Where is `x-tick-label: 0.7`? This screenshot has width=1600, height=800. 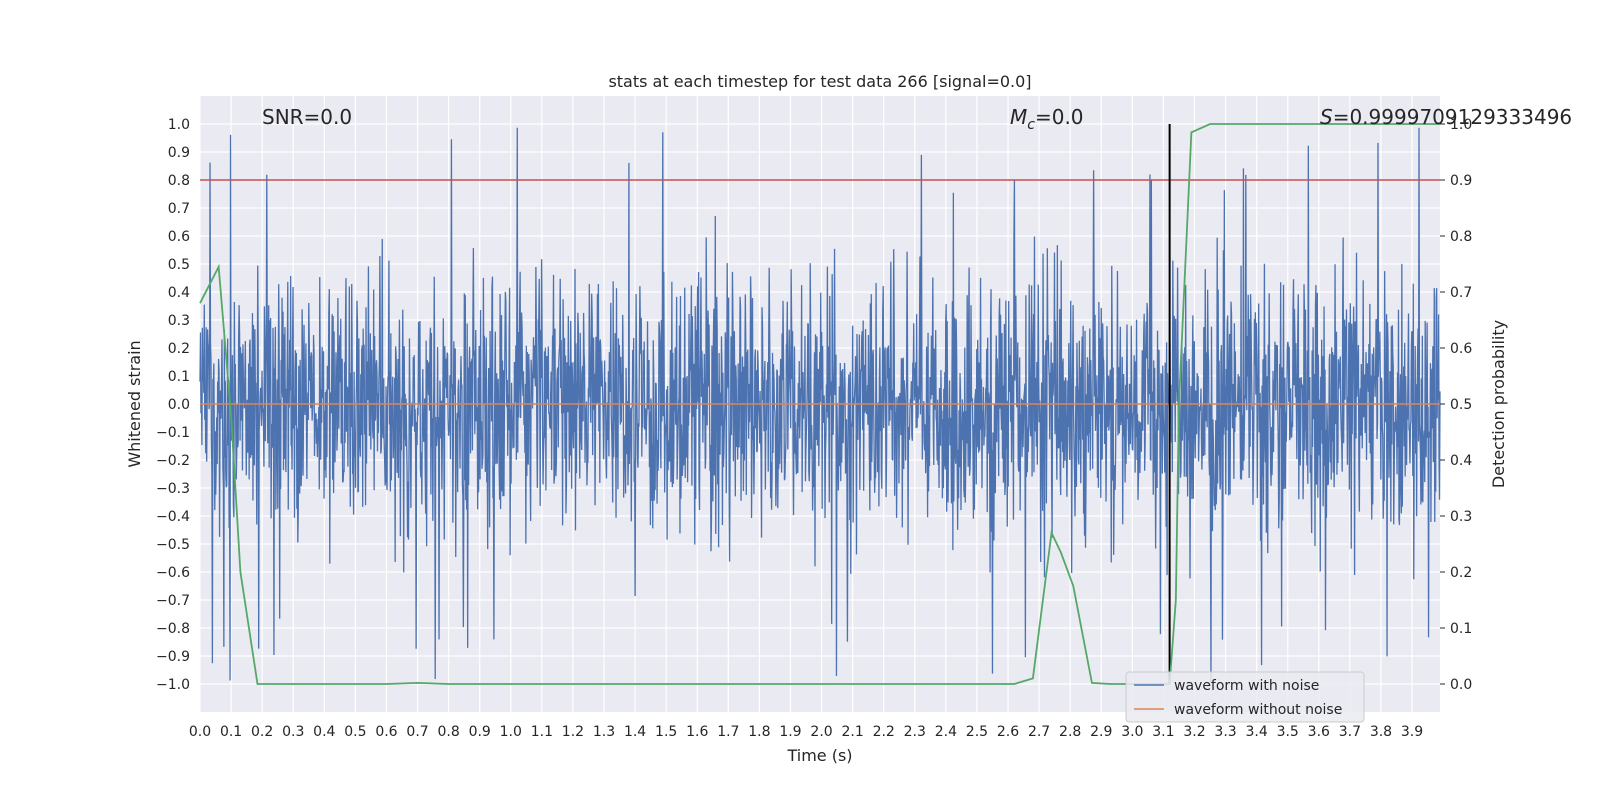
x-tick-label: 0.7 is located at coordinates (417, 732).